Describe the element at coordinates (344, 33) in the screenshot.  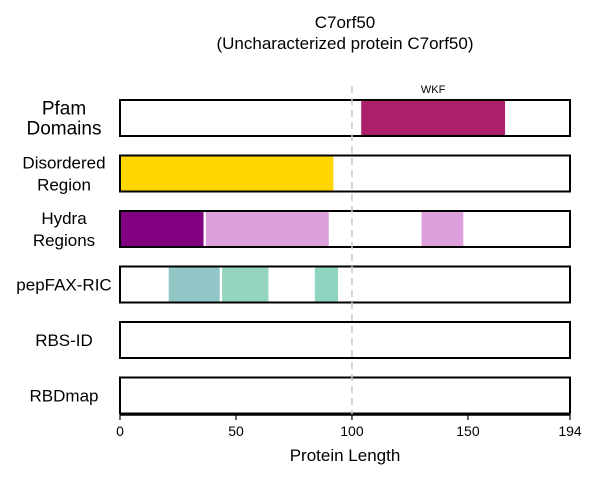
I see `chart-title: C7orf50 (Uncharacterized protein C7orf50)` at that location.